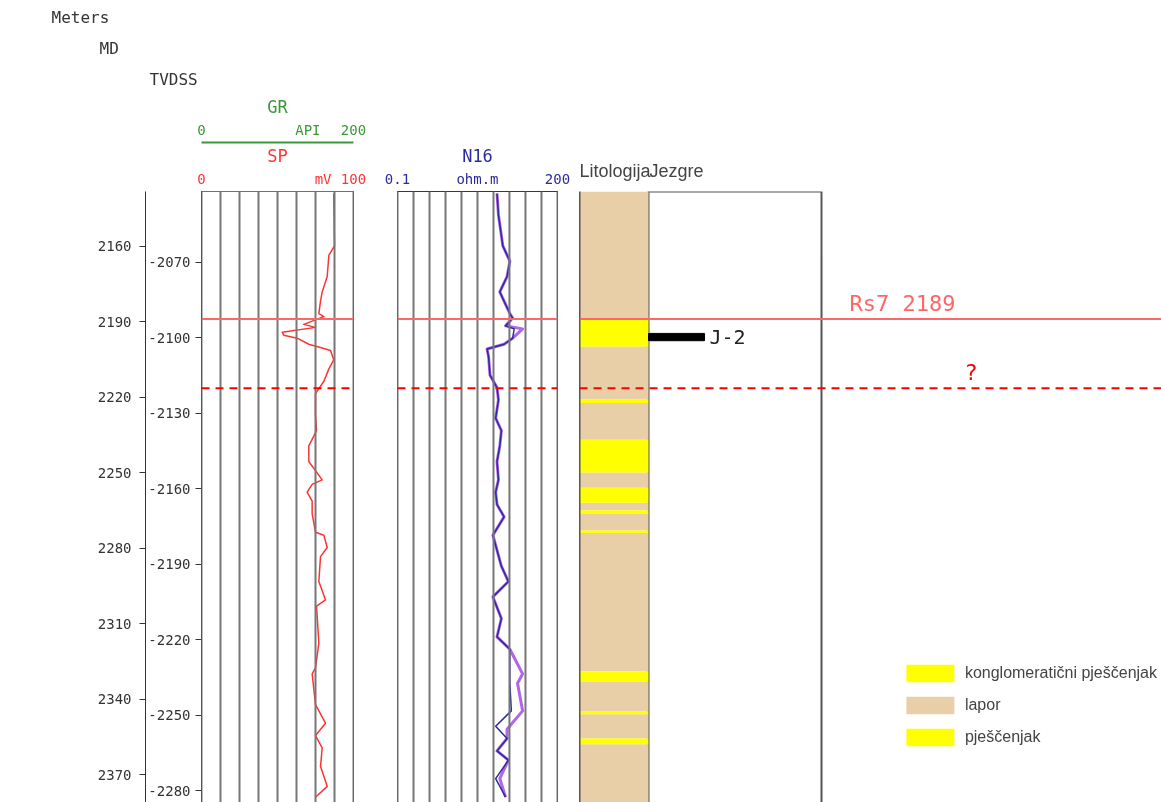 Image resolution: width=1161 pixels, height=802 pixels. What do you see at coordinates (727, 337) in the screenshot?
I see `series-label: J-2` at bounding box center [727, 337].